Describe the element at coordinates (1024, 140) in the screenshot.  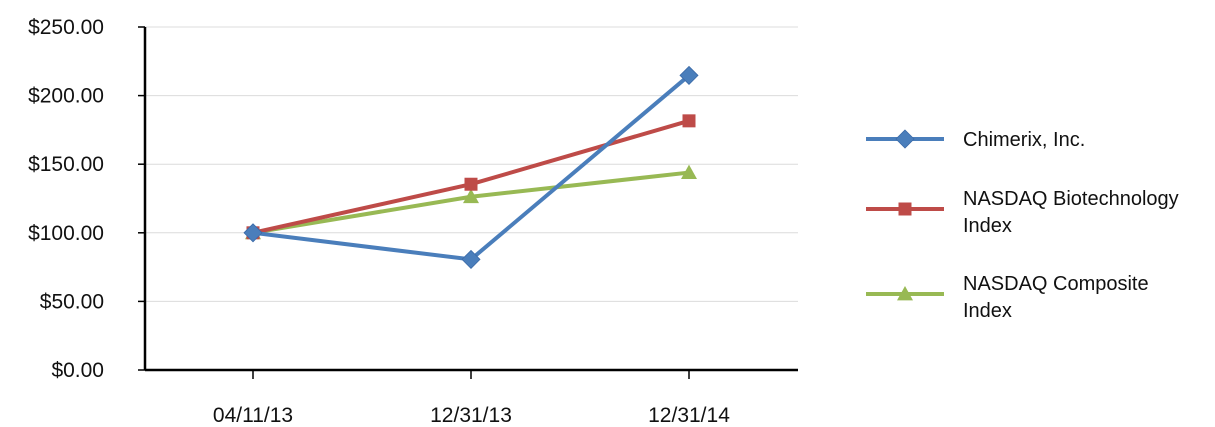
I see `legend-label: Chimerix, Inc.` at that location.